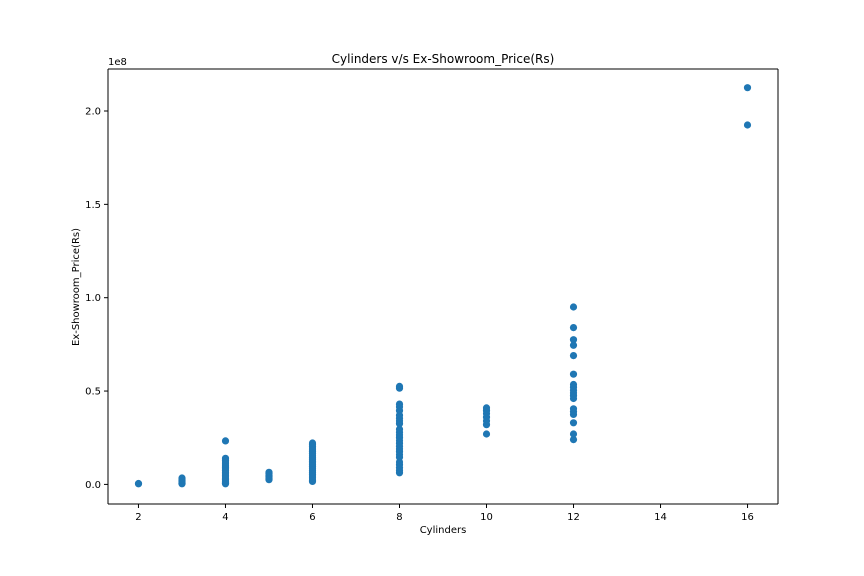 This screenshot has width=864, height=576. Describe the element at coordinates (399, 517) in the screenshot. I see `x-tick-label: 8` at that location.